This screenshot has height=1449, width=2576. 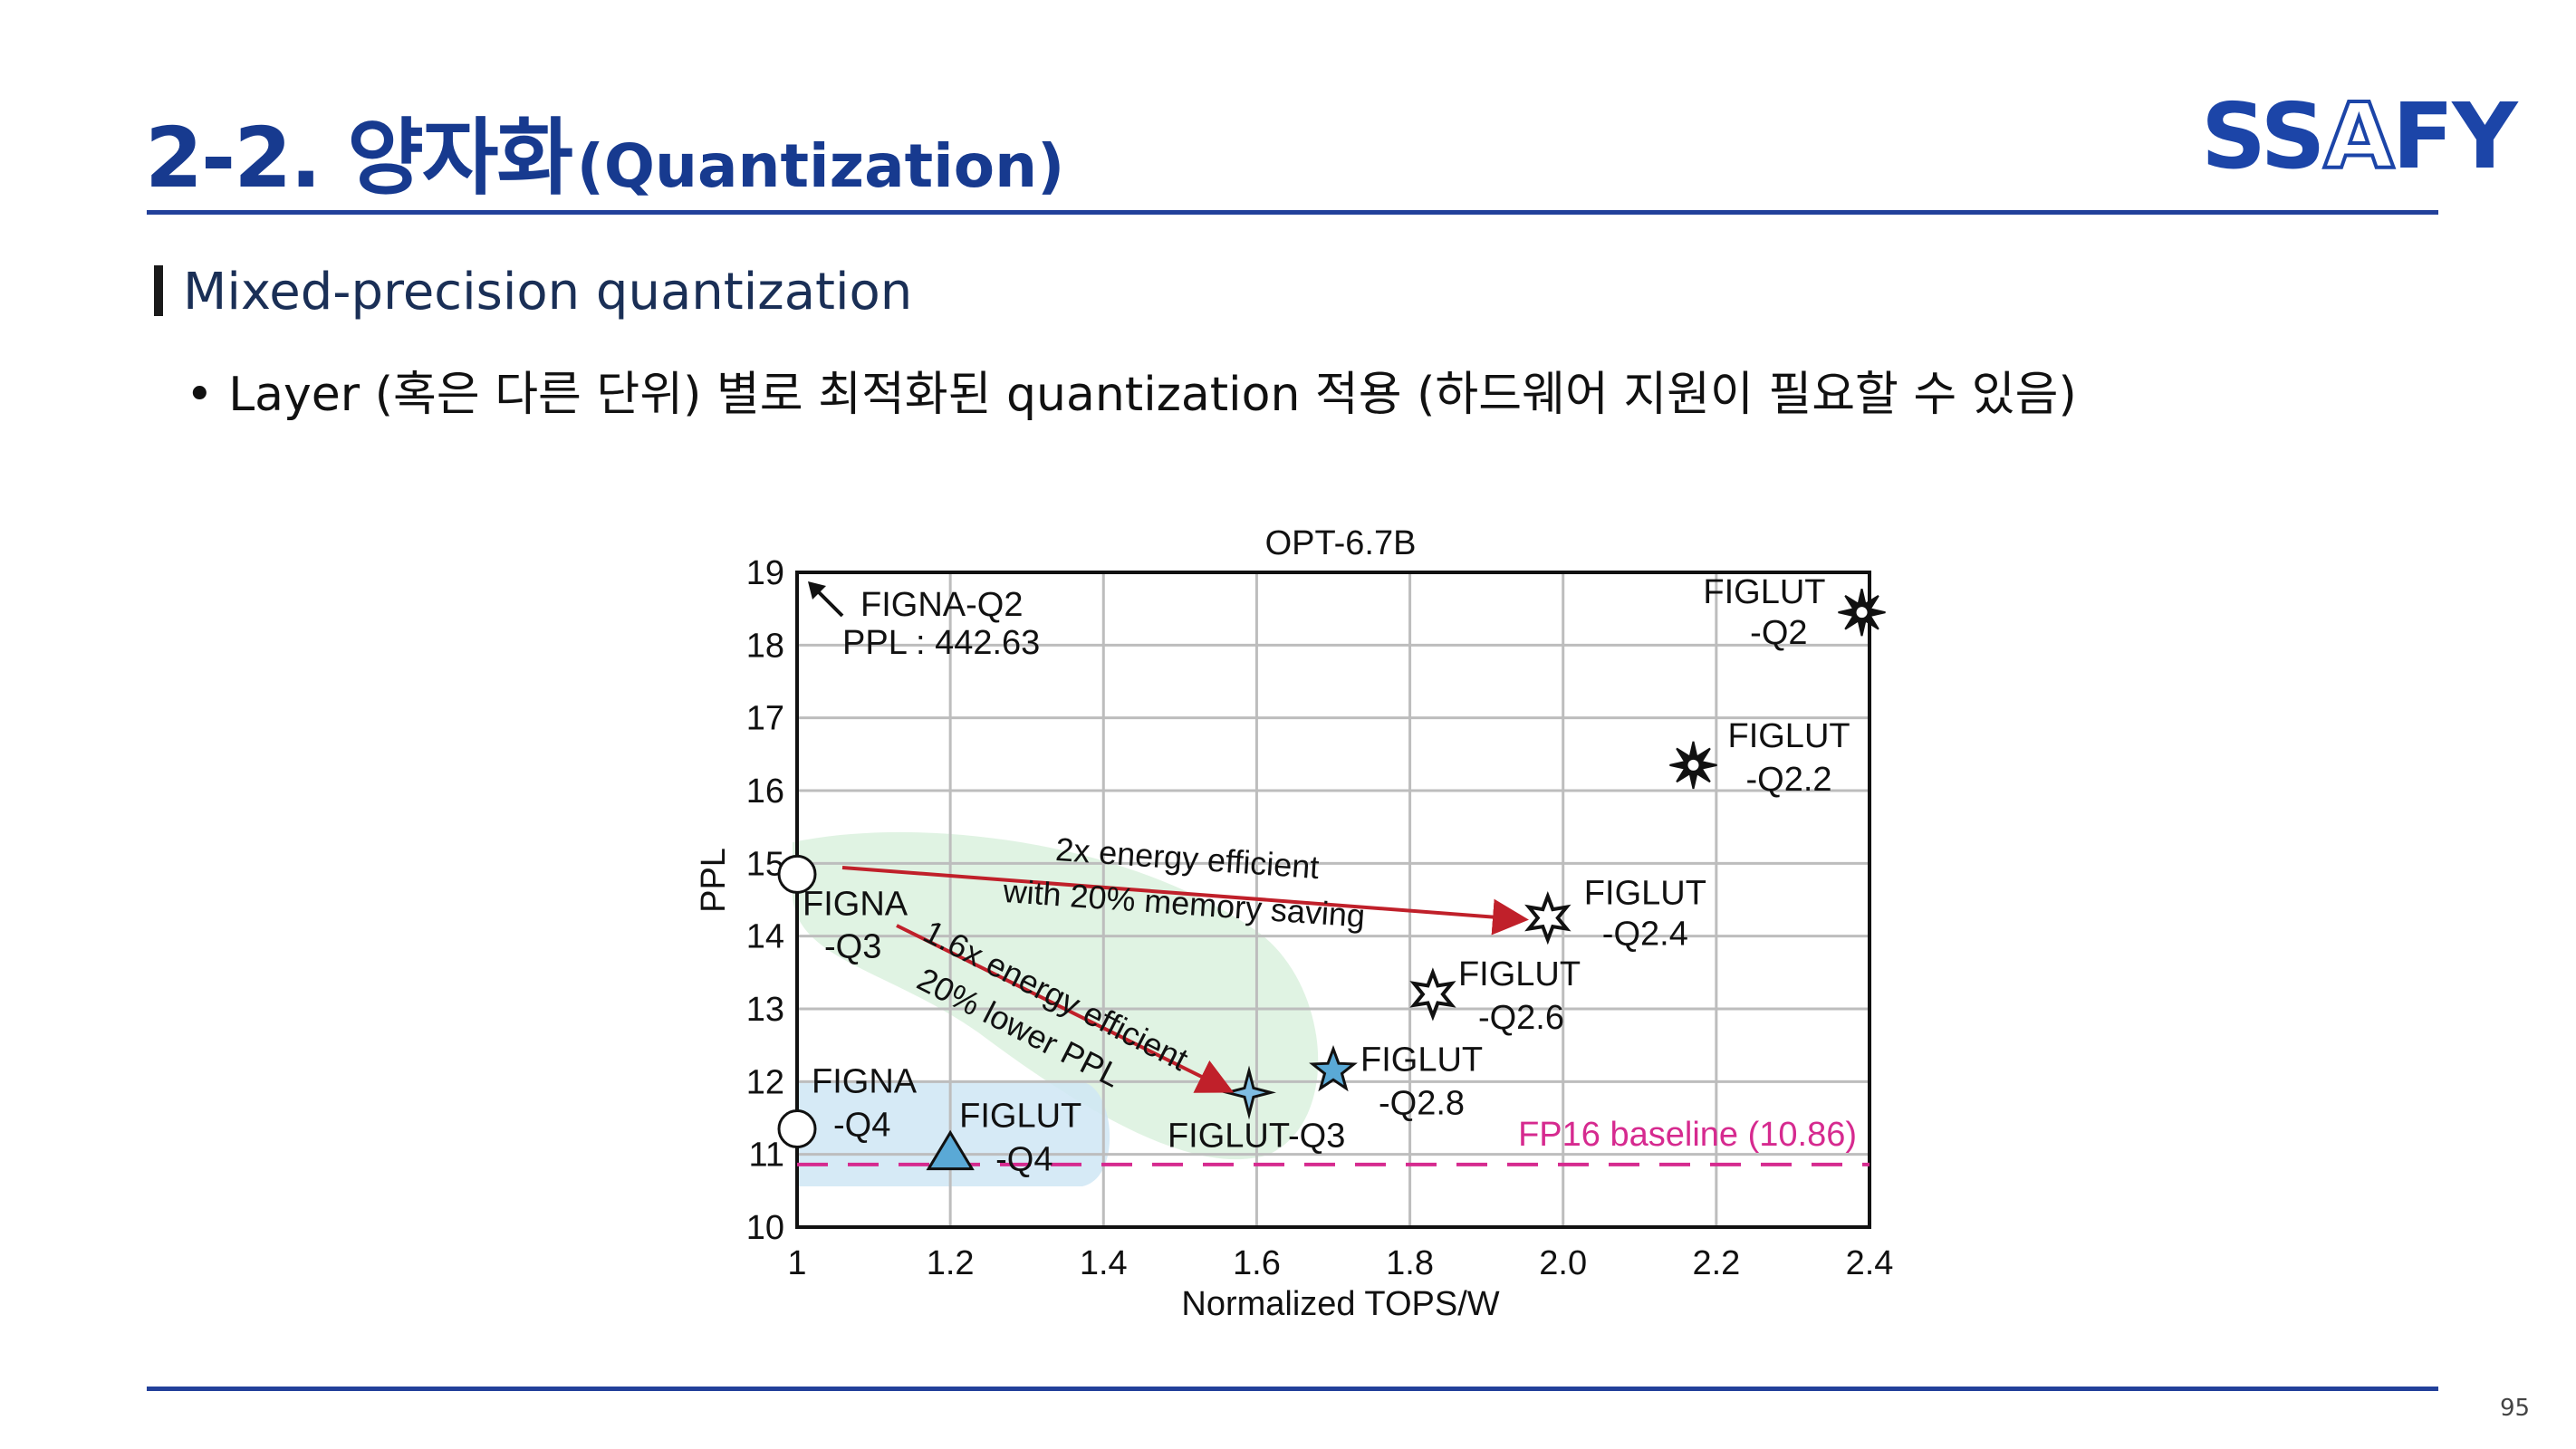 What do you see at coordinates (1340, 1304) in the screenshot?
I see `x-axis-label: Normalized TOPS/W` at bounding box center [1340, 1304].